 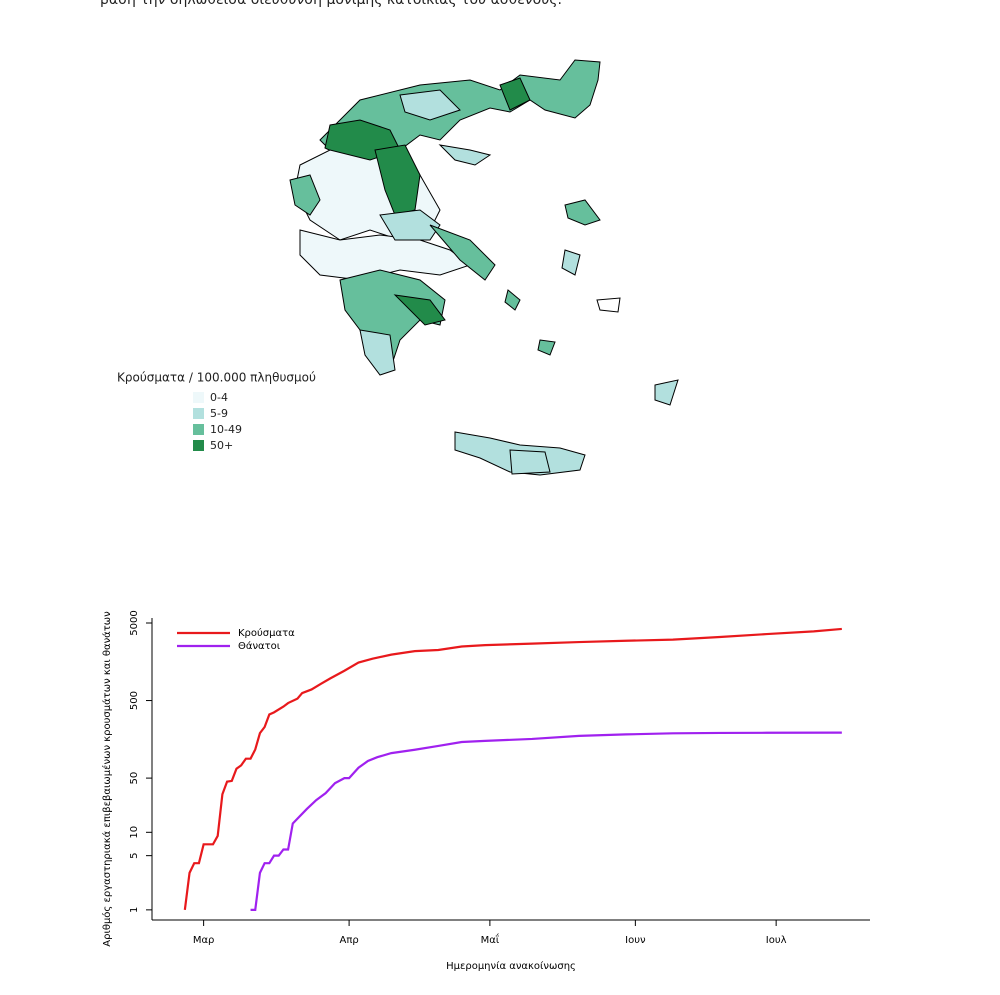 I want to click on legend-label: Κρούσματα, so click(x=266, y=633).